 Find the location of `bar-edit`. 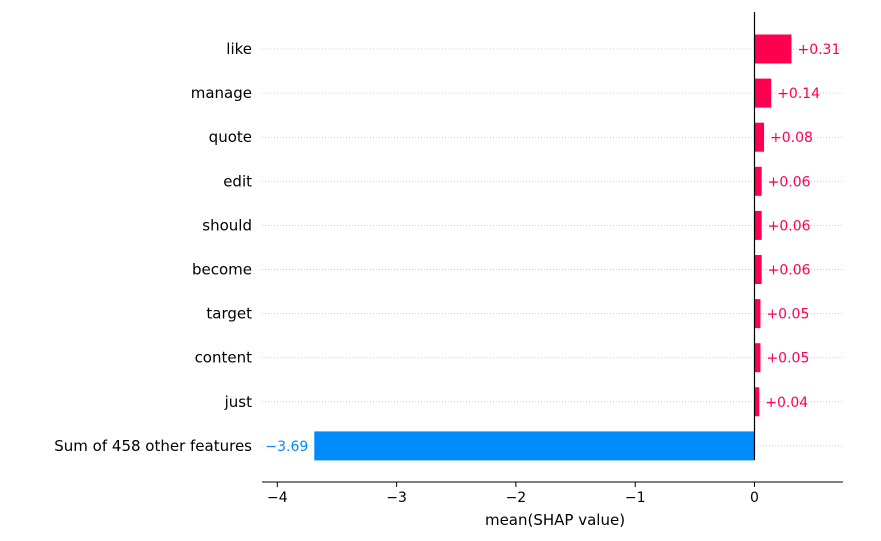

bar-edit is located at coordinates (758, 181).